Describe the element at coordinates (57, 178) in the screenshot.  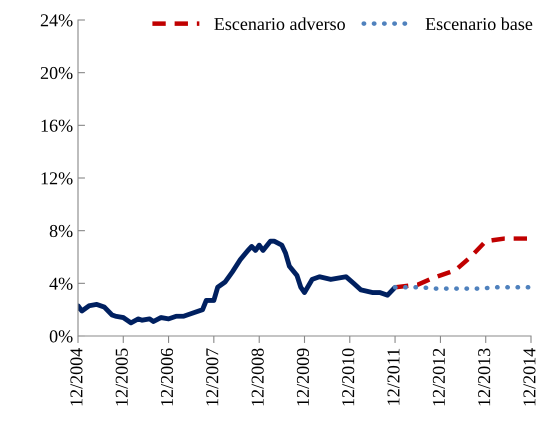
I see `y-tick-label: 12%` at that location.